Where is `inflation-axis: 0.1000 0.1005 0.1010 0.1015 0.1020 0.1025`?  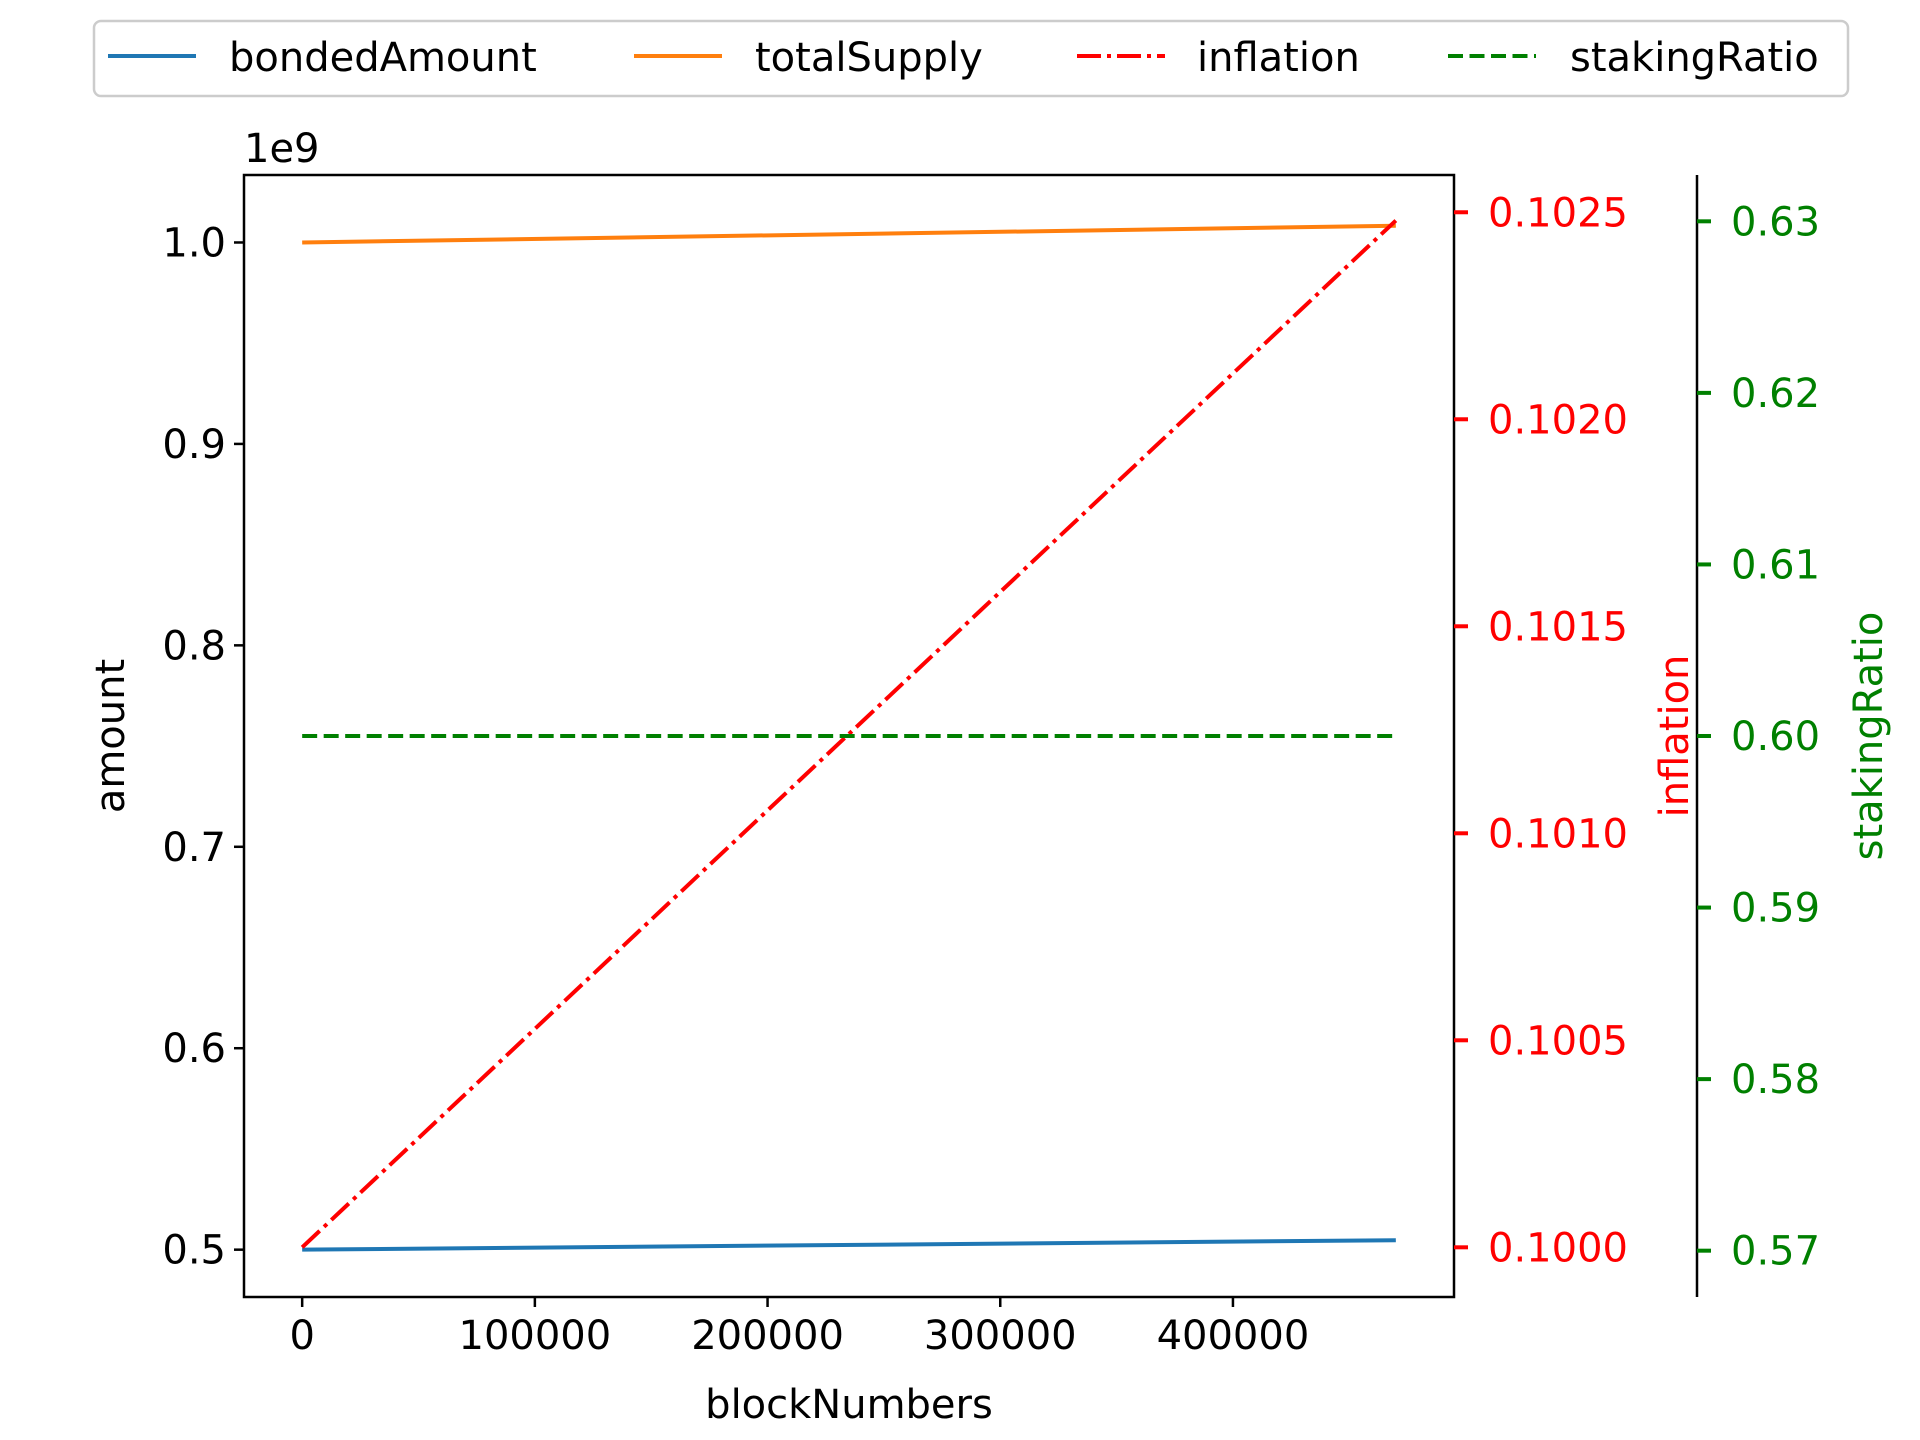
inflation-axis: 0.1000 0.1005 0.1010 0.1015 0.1020 0.1025 is located at coordinates (1541, 730).